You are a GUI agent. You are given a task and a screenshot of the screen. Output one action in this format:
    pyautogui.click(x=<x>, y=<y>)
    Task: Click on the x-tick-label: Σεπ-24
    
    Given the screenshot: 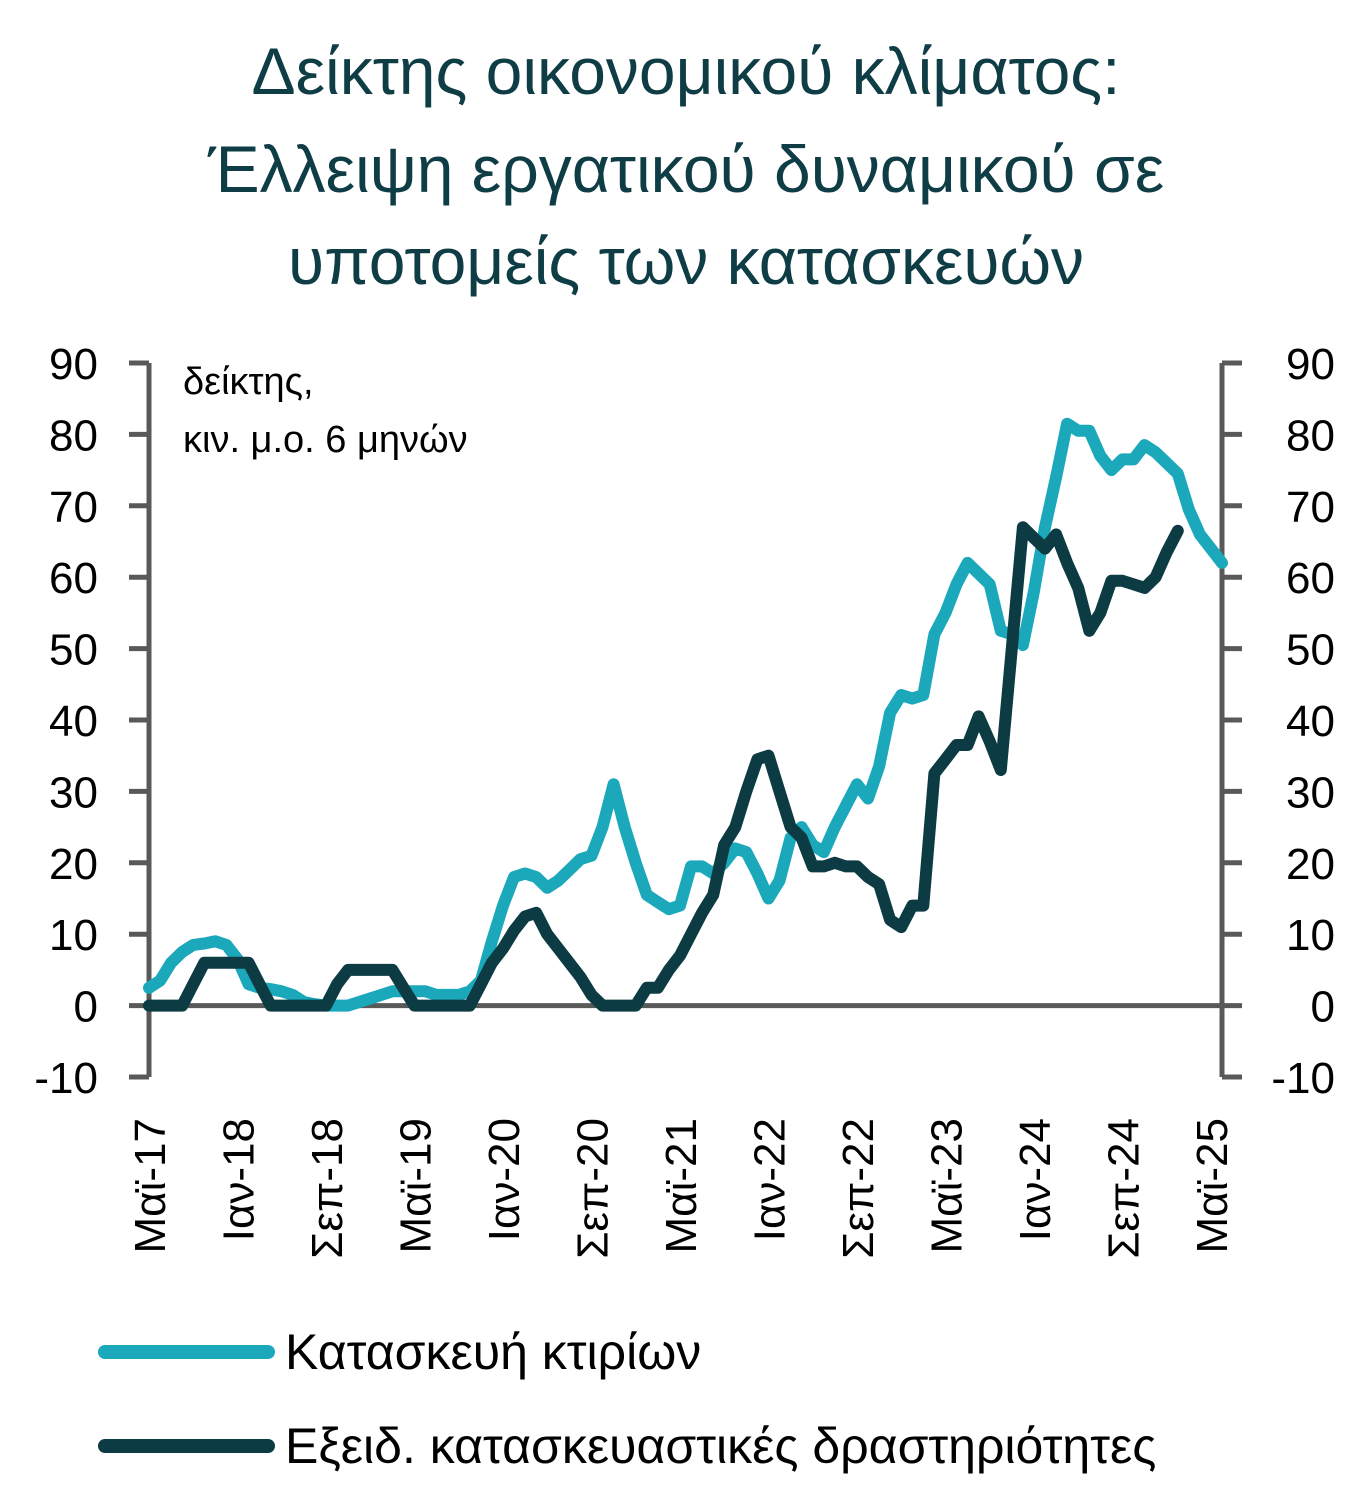 What is the action you would take?
    pyautogui.click(x=1123, y=1188)
    